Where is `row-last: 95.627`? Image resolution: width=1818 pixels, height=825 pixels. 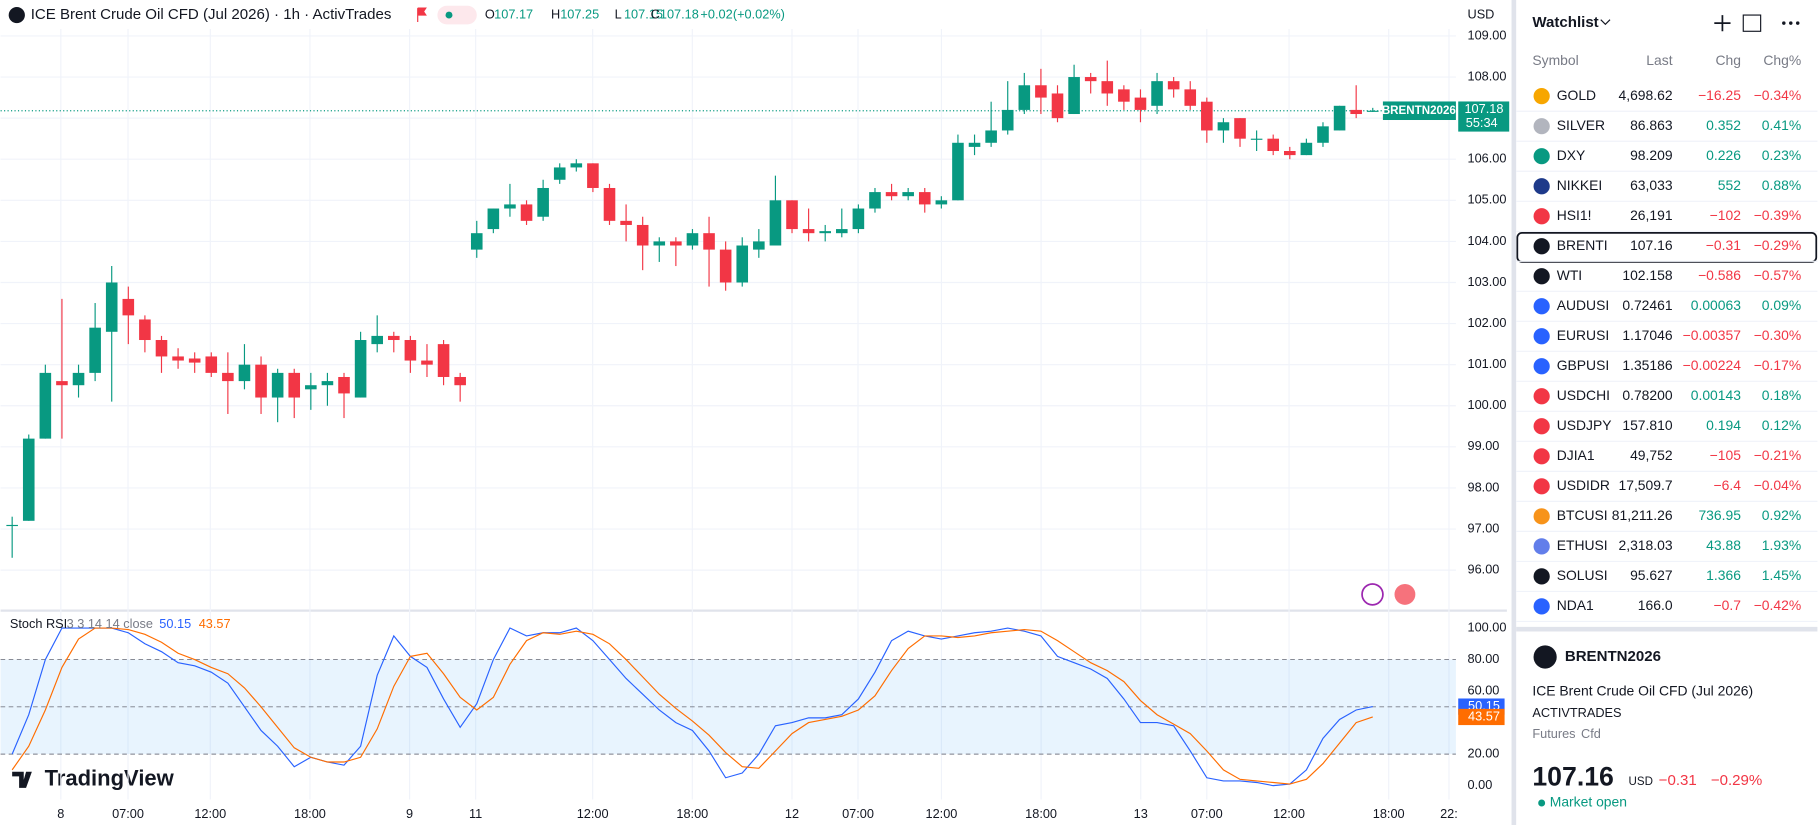 row-last: 95.627 is located at coordinates (1651, 575).